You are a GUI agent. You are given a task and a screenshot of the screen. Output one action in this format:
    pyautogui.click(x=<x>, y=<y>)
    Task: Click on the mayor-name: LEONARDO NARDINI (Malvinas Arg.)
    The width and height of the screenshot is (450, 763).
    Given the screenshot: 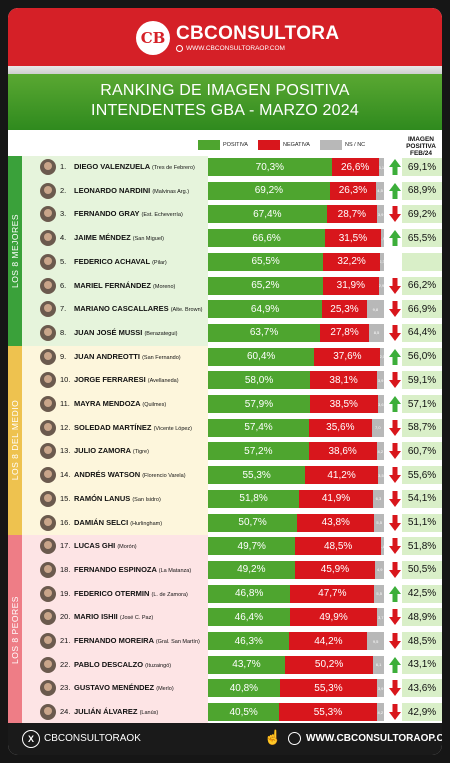 What is the action you would take?
    pyautogui.click(x=131, y=190)
    